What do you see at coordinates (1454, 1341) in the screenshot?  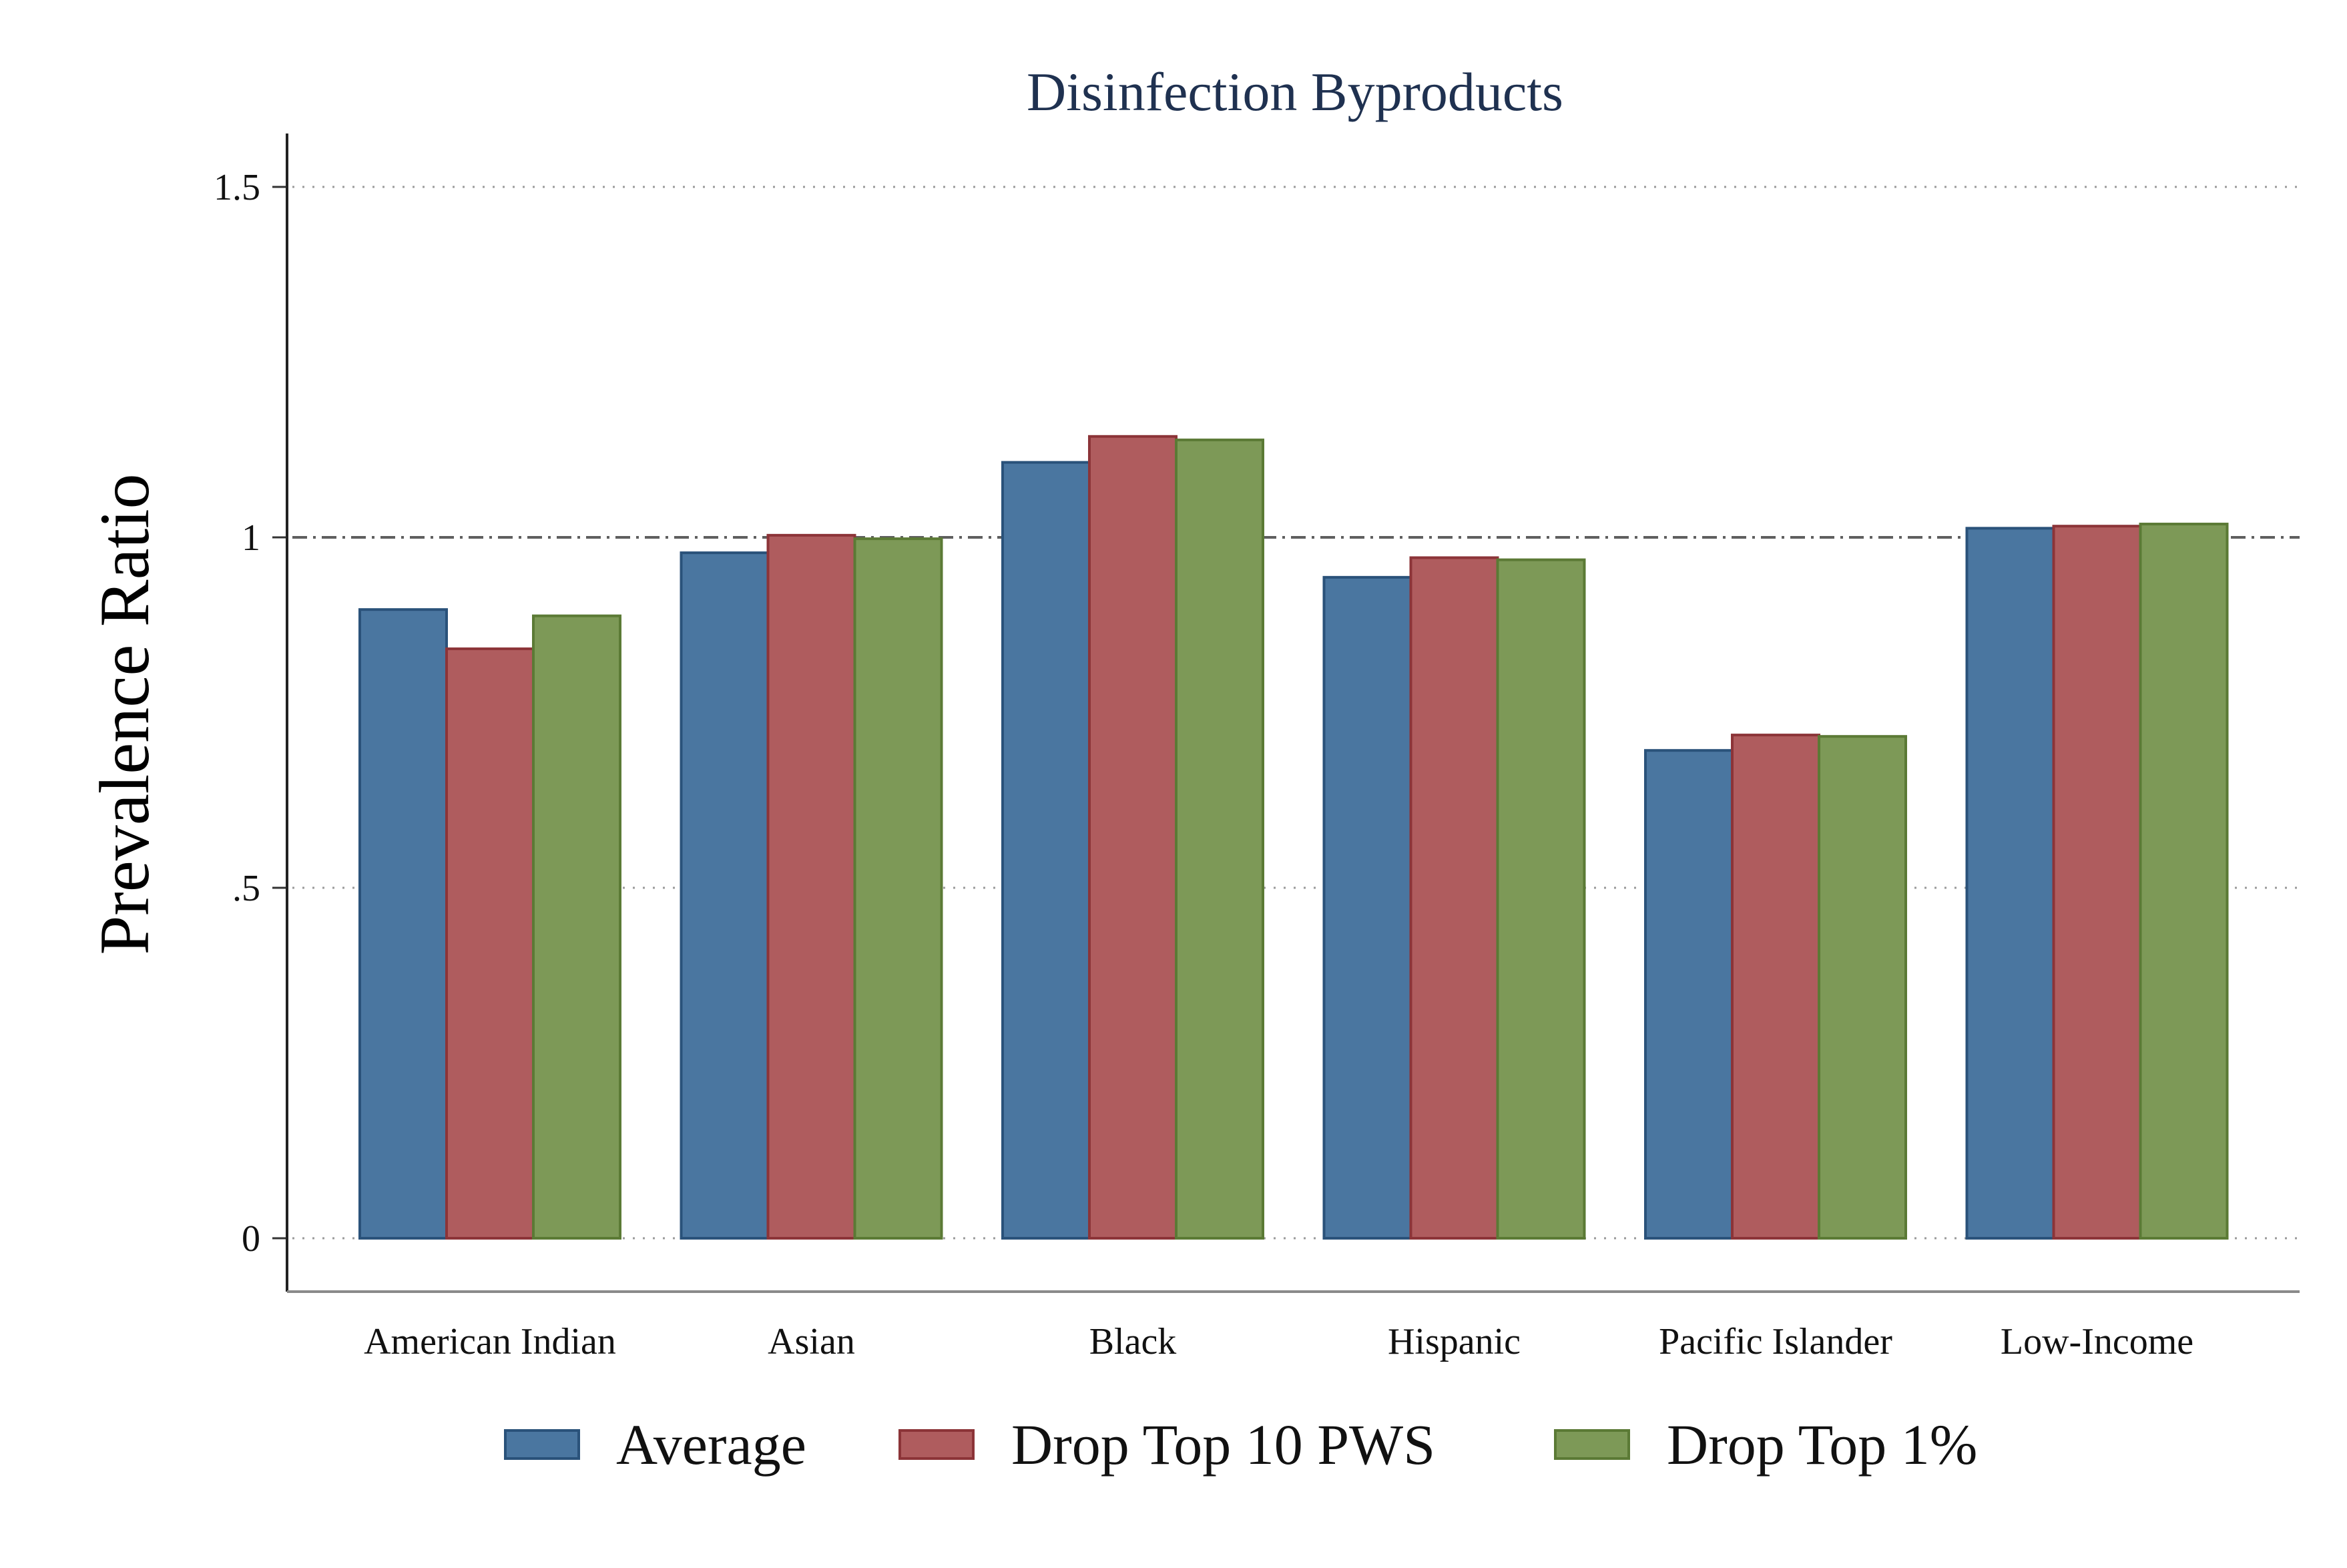 I see `x-category-label: Hispanic` at bounding box center [1454, 1341].